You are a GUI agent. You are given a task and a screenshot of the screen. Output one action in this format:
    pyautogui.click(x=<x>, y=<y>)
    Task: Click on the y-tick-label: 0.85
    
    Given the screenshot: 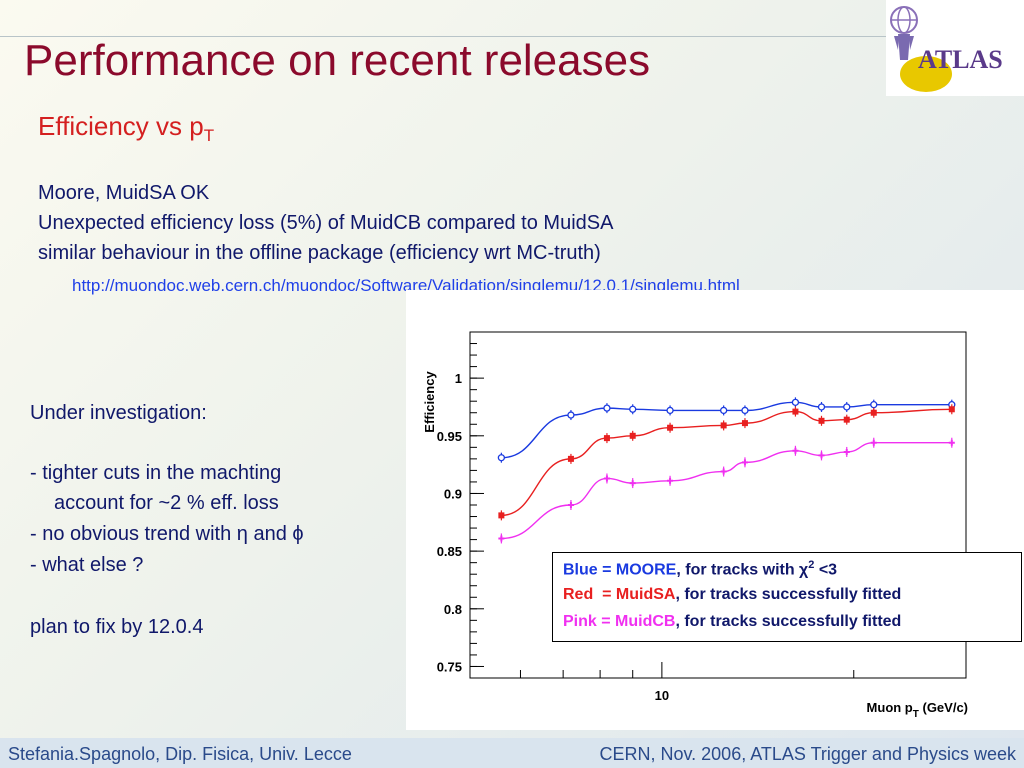 What is the action you would take?
    pyautogui.click(x=449, y=551)
    